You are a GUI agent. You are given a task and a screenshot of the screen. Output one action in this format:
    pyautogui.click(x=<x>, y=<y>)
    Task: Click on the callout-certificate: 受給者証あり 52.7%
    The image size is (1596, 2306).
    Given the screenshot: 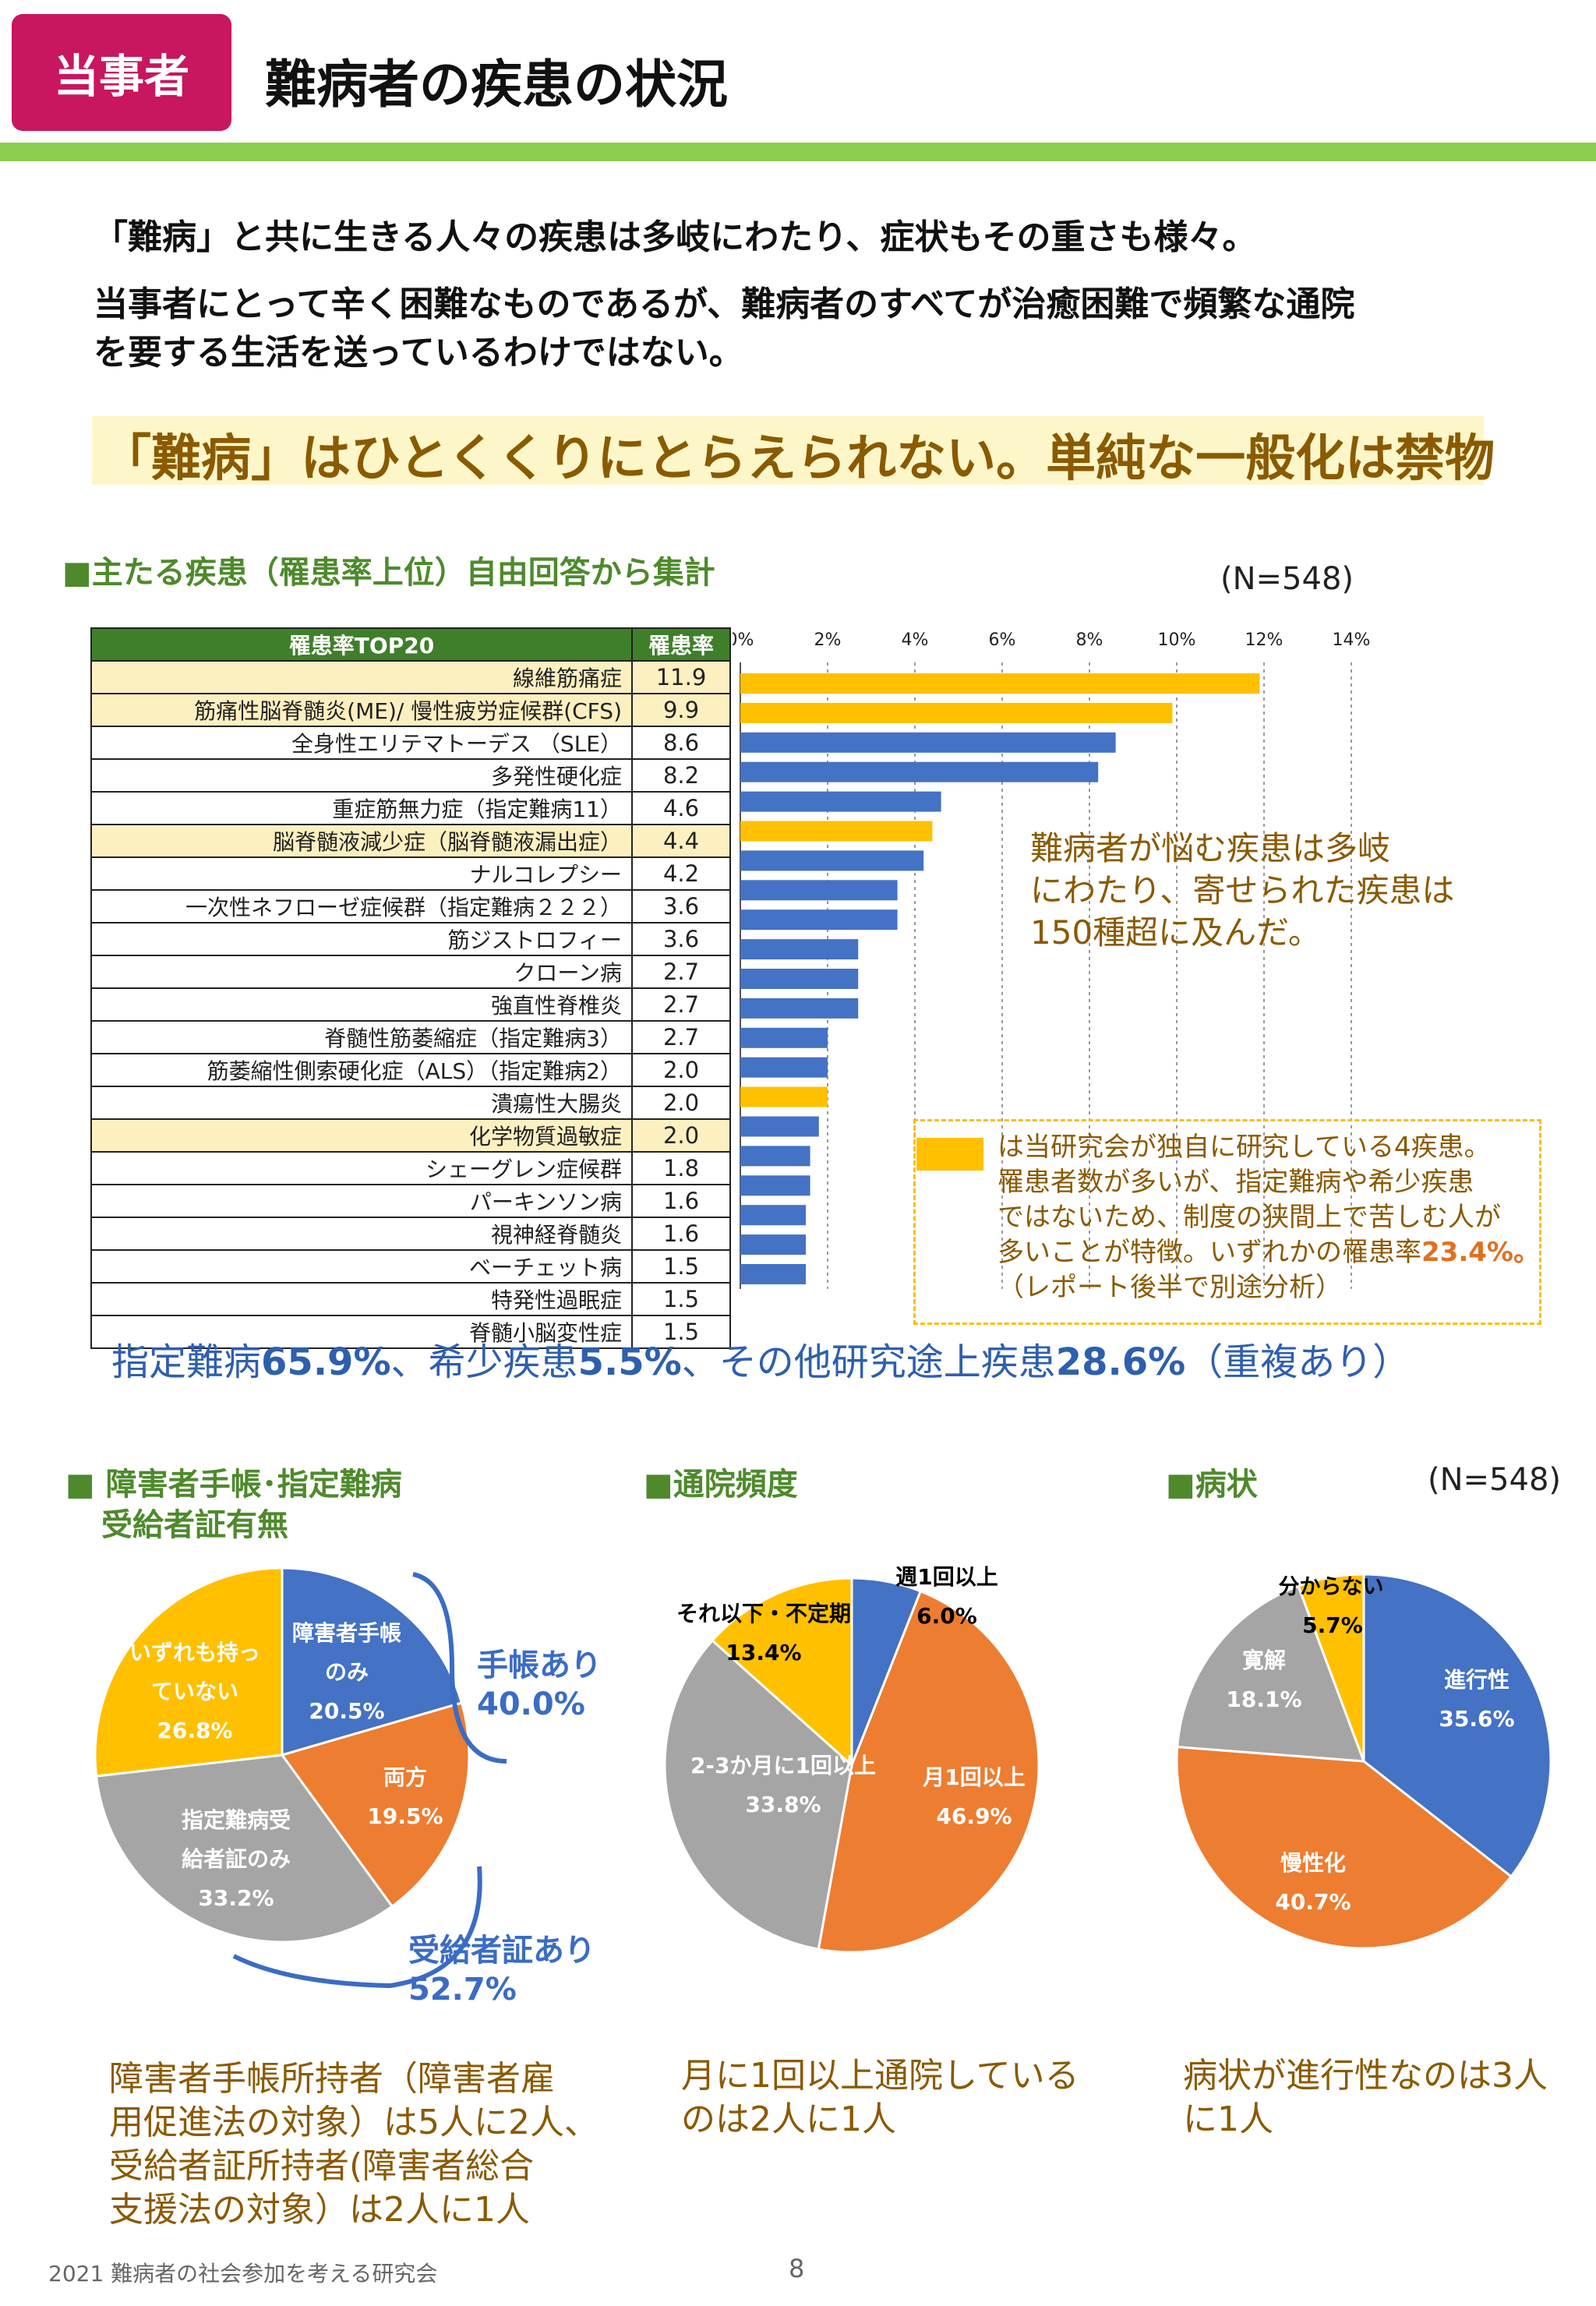 What is the action you would take?
    pyautogui.click(x=501, y=1970)
    